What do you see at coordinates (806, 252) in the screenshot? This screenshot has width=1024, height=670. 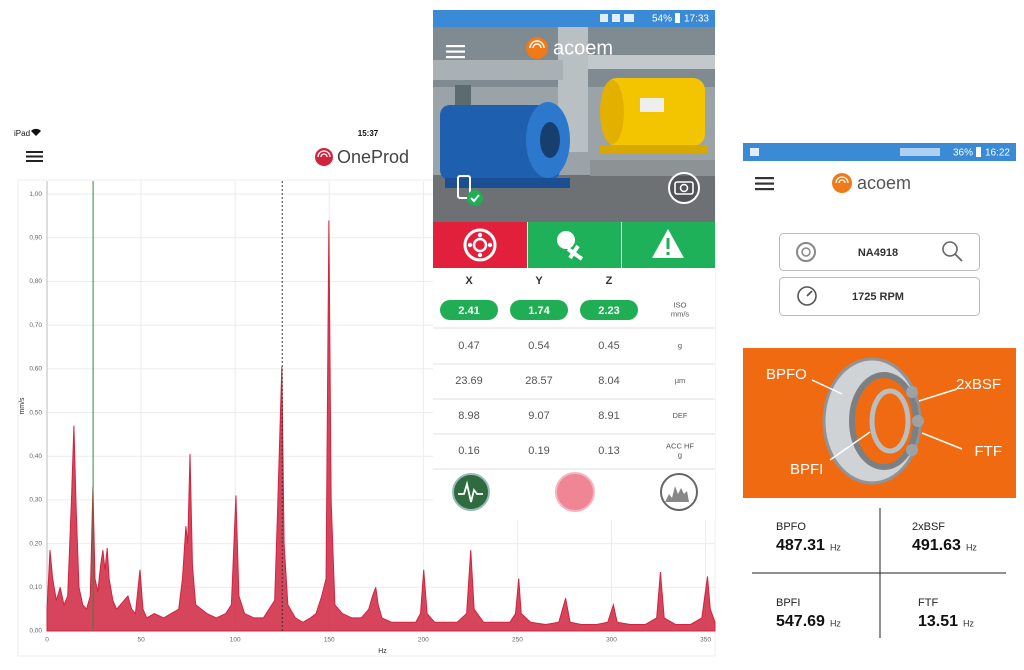 I see `bearing-icon` at bounding box center [806, 252].